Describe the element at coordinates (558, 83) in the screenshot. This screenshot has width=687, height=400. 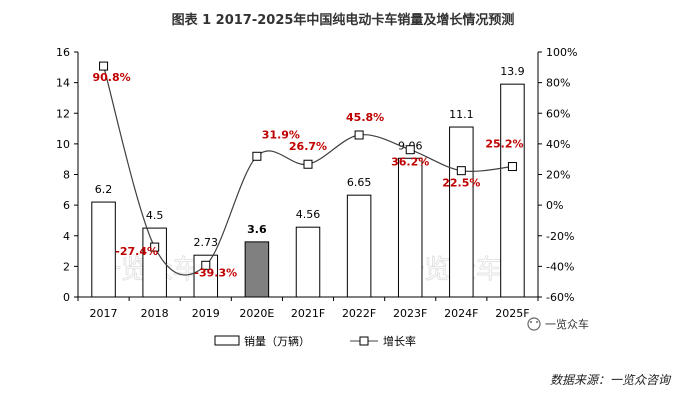
I see `right-tick-label: 80%` at that location.